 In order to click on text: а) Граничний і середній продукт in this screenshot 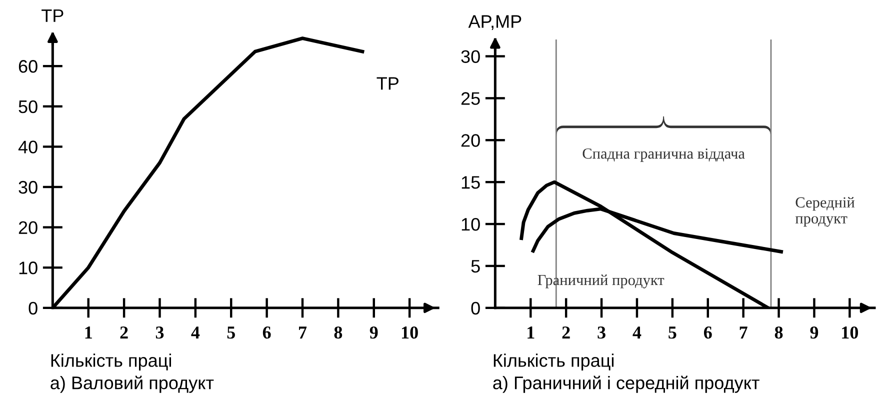, I will do `click(626, 384)`.